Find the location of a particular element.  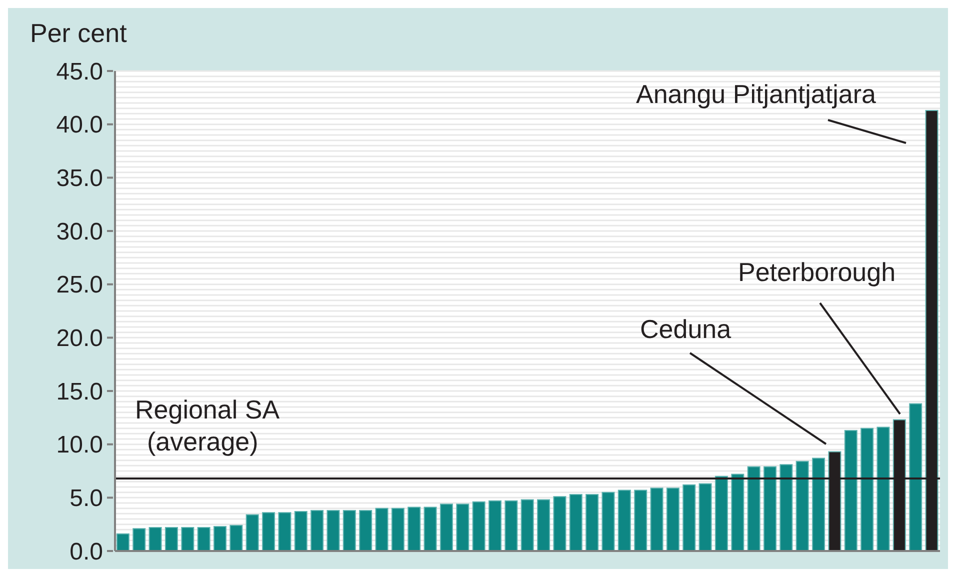

ref-line-label: Regional SA (average) is located at coordinates (207, 425).